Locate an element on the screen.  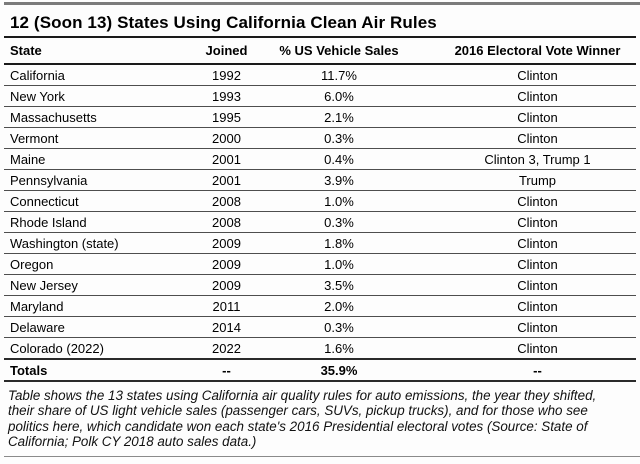
joined-cell: 1992 is located at coordinates (226, 75).